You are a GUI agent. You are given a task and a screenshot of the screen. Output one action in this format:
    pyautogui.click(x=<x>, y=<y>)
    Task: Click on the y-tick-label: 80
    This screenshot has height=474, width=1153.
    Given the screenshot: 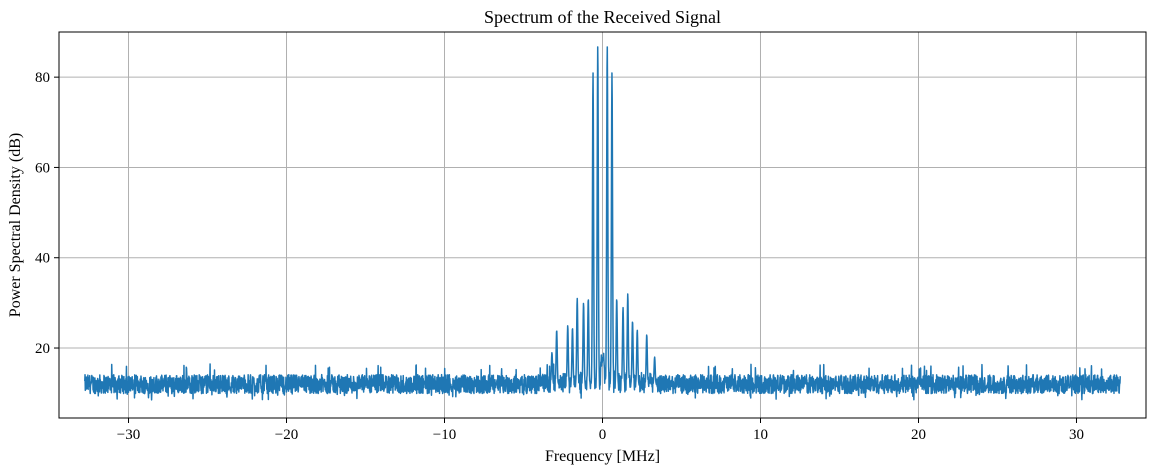 What is the action you would take?
    pyautogui.click(x=42, y=78)
    